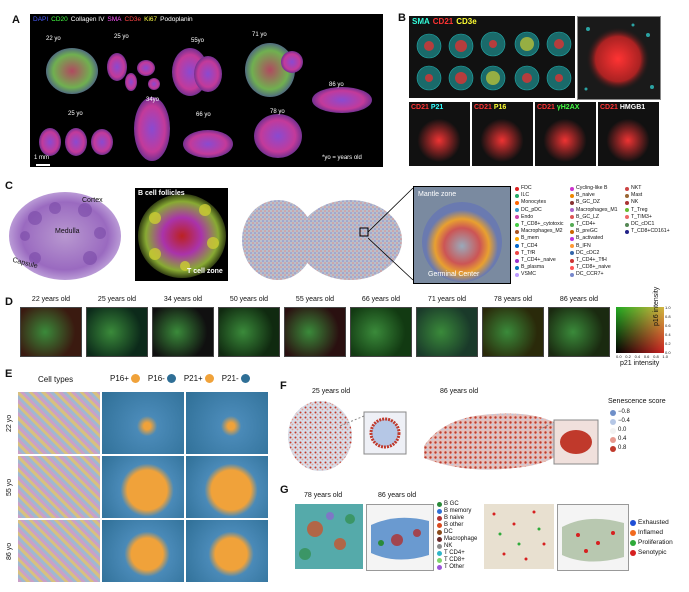  What do you see at coordinates (668, 343) in the screenshot?
I see `colormap-y-tick: 0.2` at bounding box center [668, 343].